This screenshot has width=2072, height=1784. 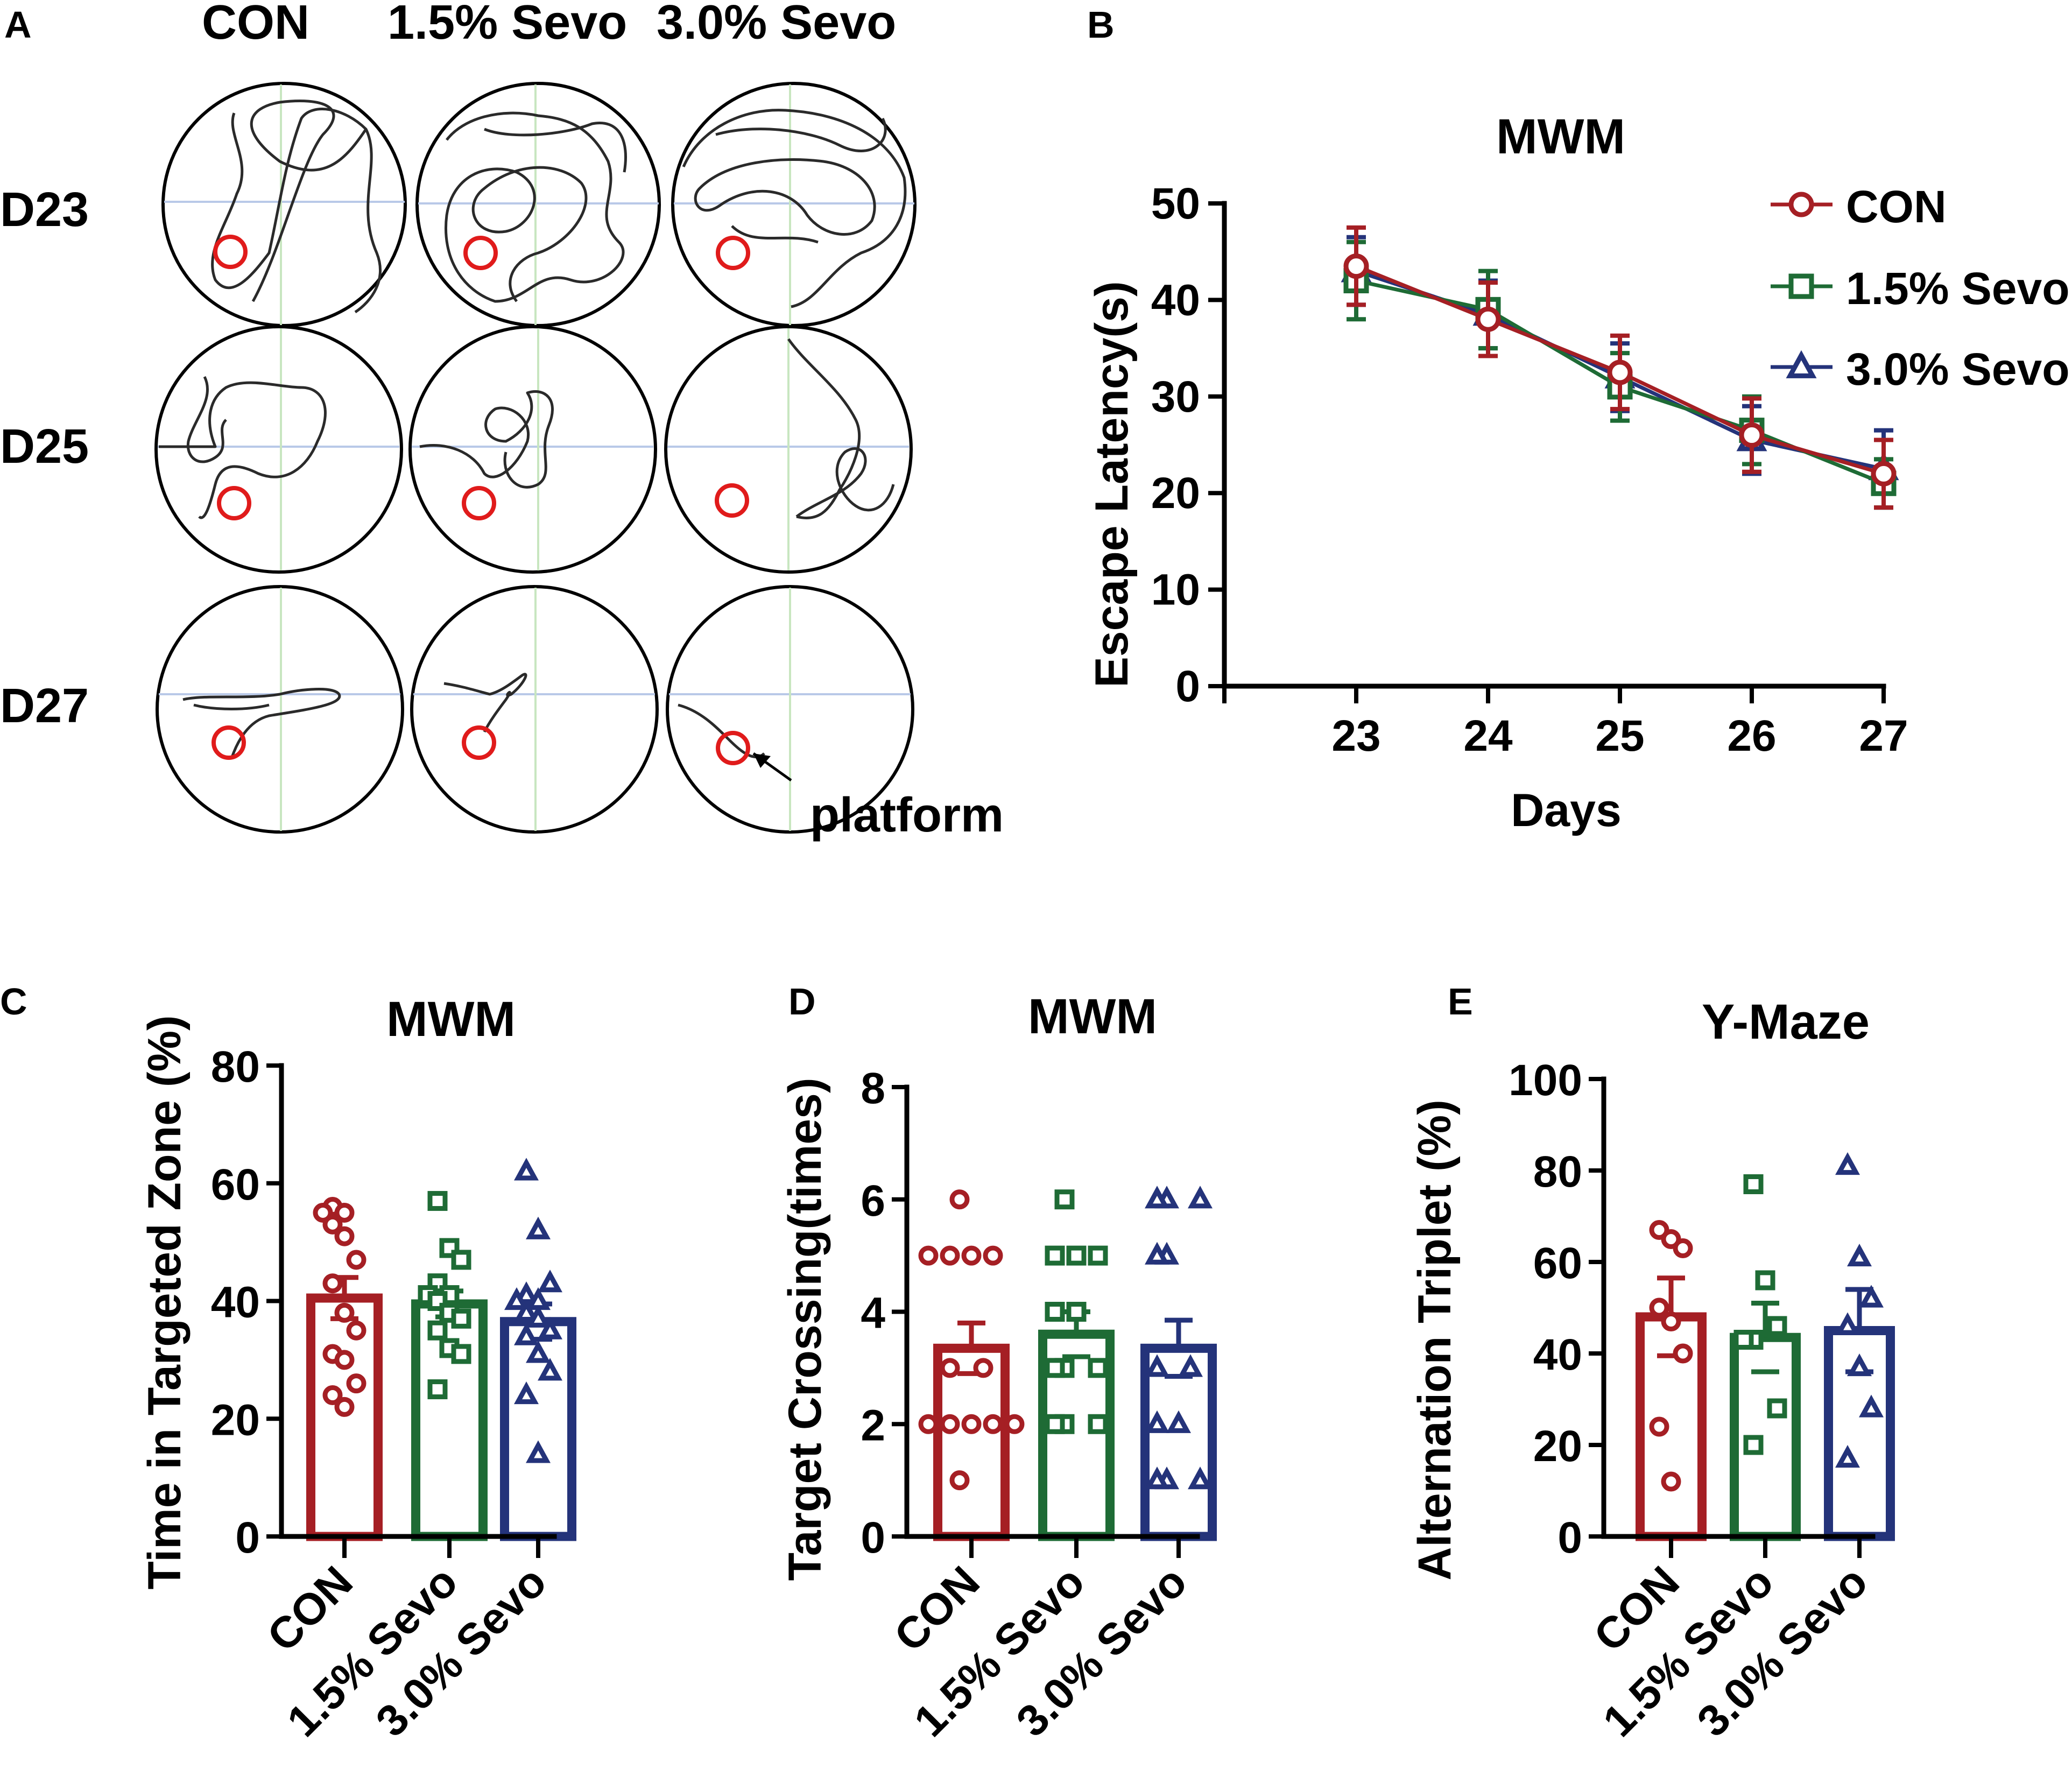 What do you see at coordinates (1801, 364) in the screenshot?
I see `legend-marker-triangle` at bounding box center [1801, 364].